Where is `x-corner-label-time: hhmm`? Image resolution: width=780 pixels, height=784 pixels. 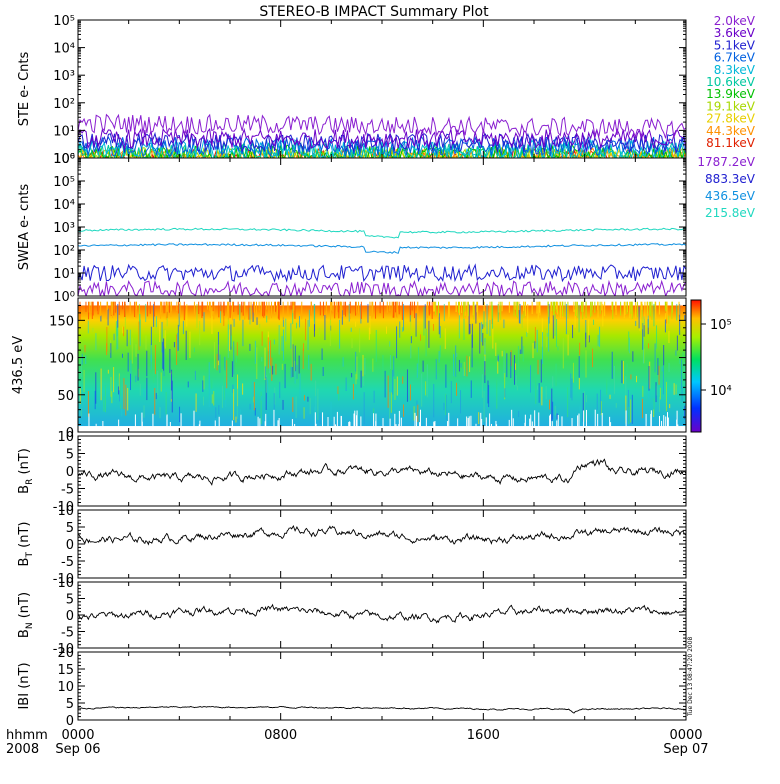
x-corner-label-time: hhmm is located at coordinates (27, 735).